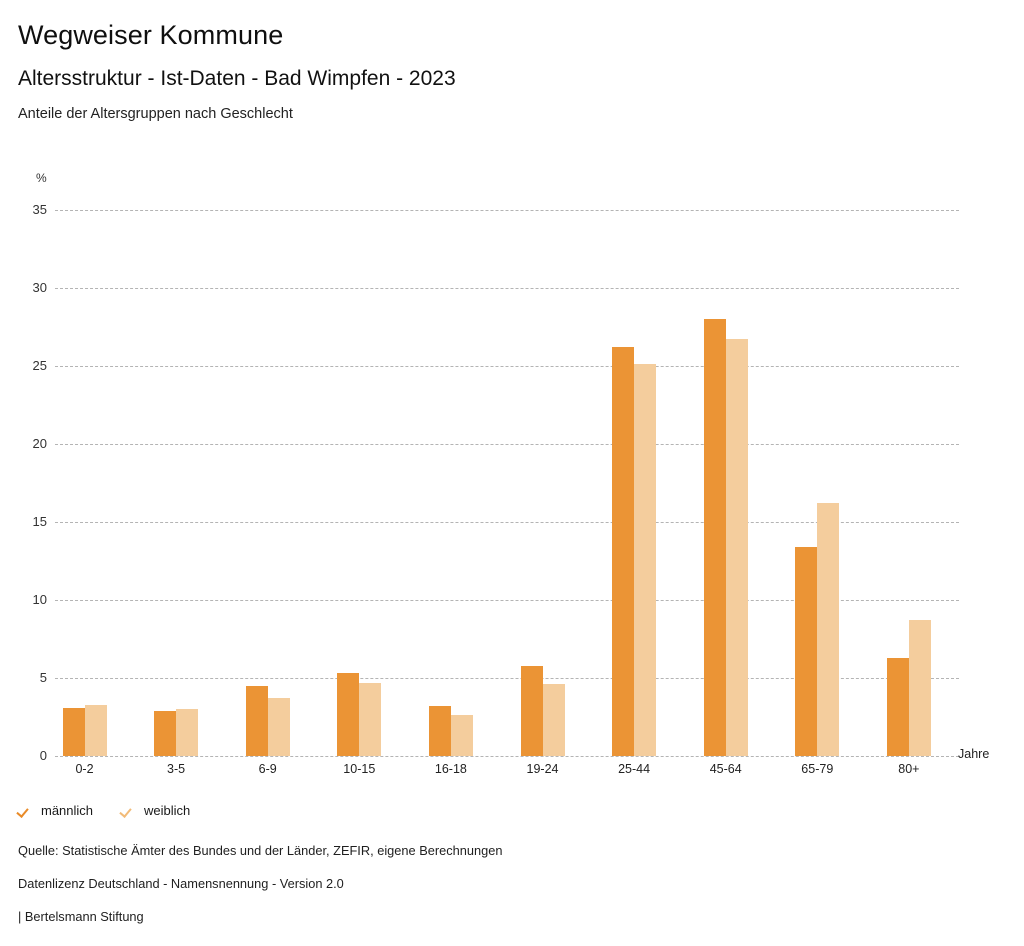 This screenshot has width=1024, height=946. What do you see at coordinates (39, 599) in the screenshot?
I see `y-tick-label: 10` at bounding box center [39, 599].